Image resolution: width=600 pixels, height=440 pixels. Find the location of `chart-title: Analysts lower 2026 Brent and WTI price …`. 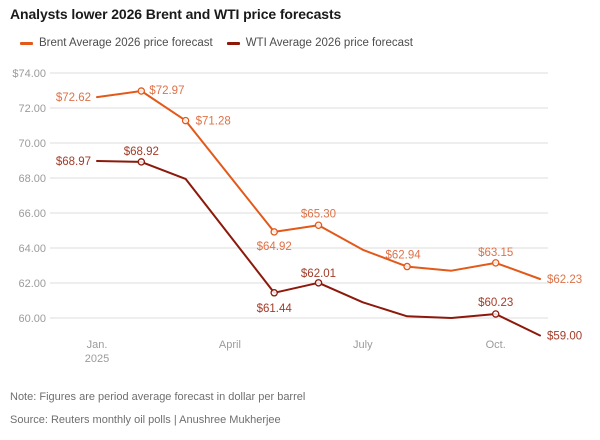

chart-title: Analysts lower 2026 Brent and WTI price … is located at coordinates (176, 14).